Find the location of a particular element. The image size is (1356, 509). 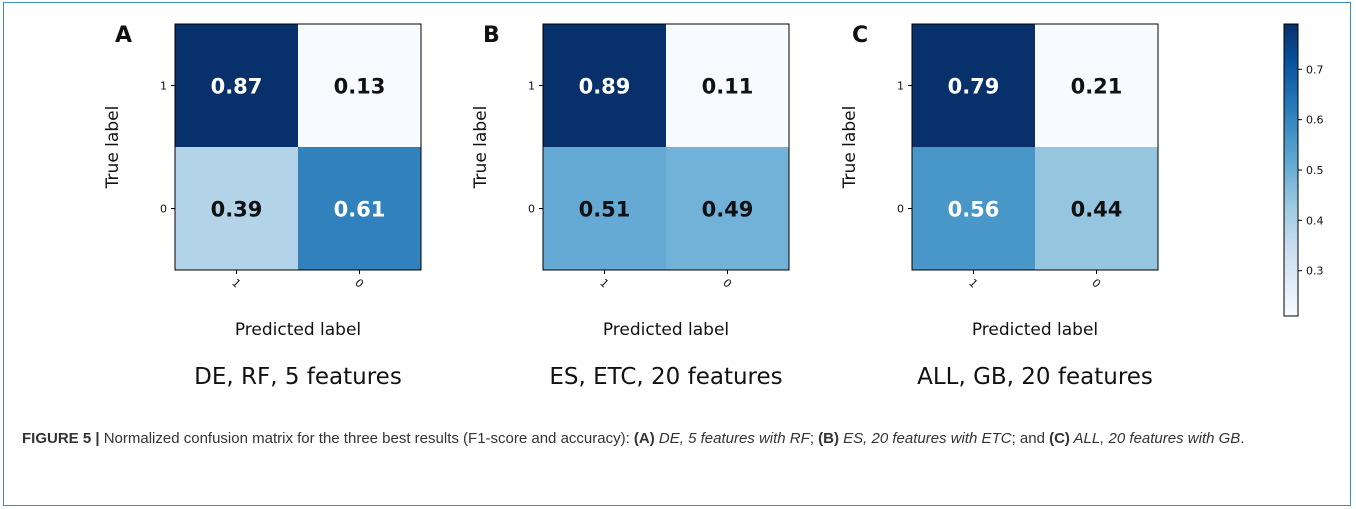

cell-value-label: 0.56 is located at coordinates (974, 210).